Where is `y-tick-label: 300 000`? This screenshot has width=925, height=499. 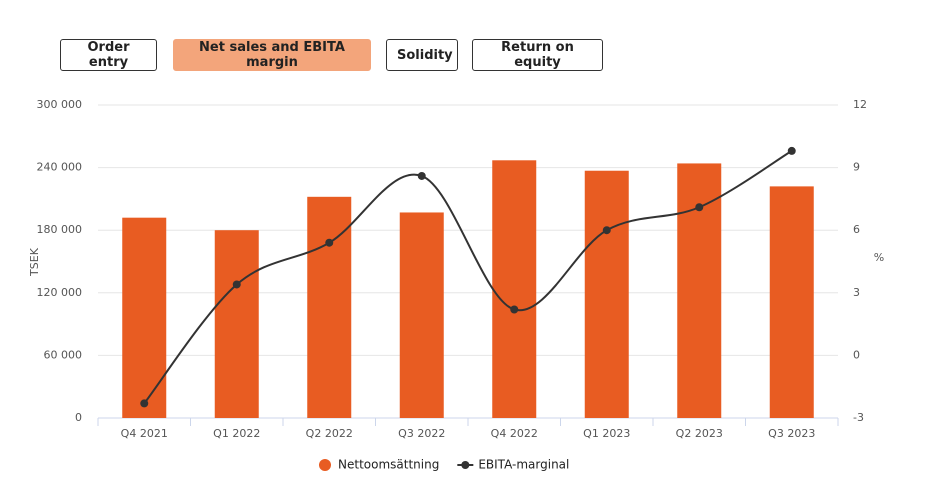 y-tick-label: 300 000 is located at coordinates (60, 104).